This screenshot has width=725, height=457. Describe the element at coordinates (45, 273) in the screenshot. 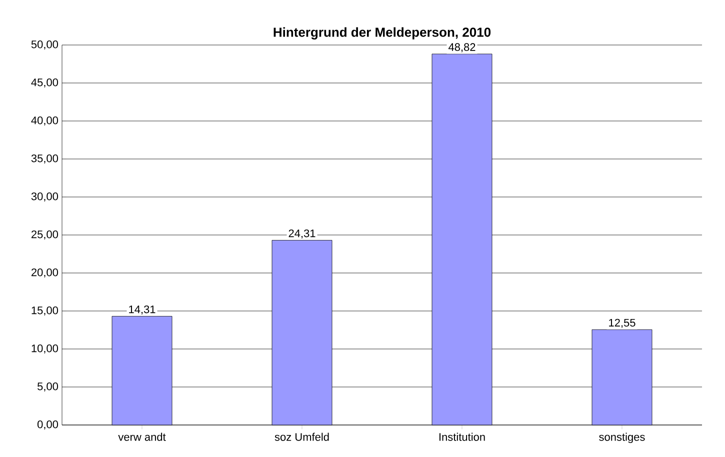

I see `y-tick-label: 20,00` at that location.